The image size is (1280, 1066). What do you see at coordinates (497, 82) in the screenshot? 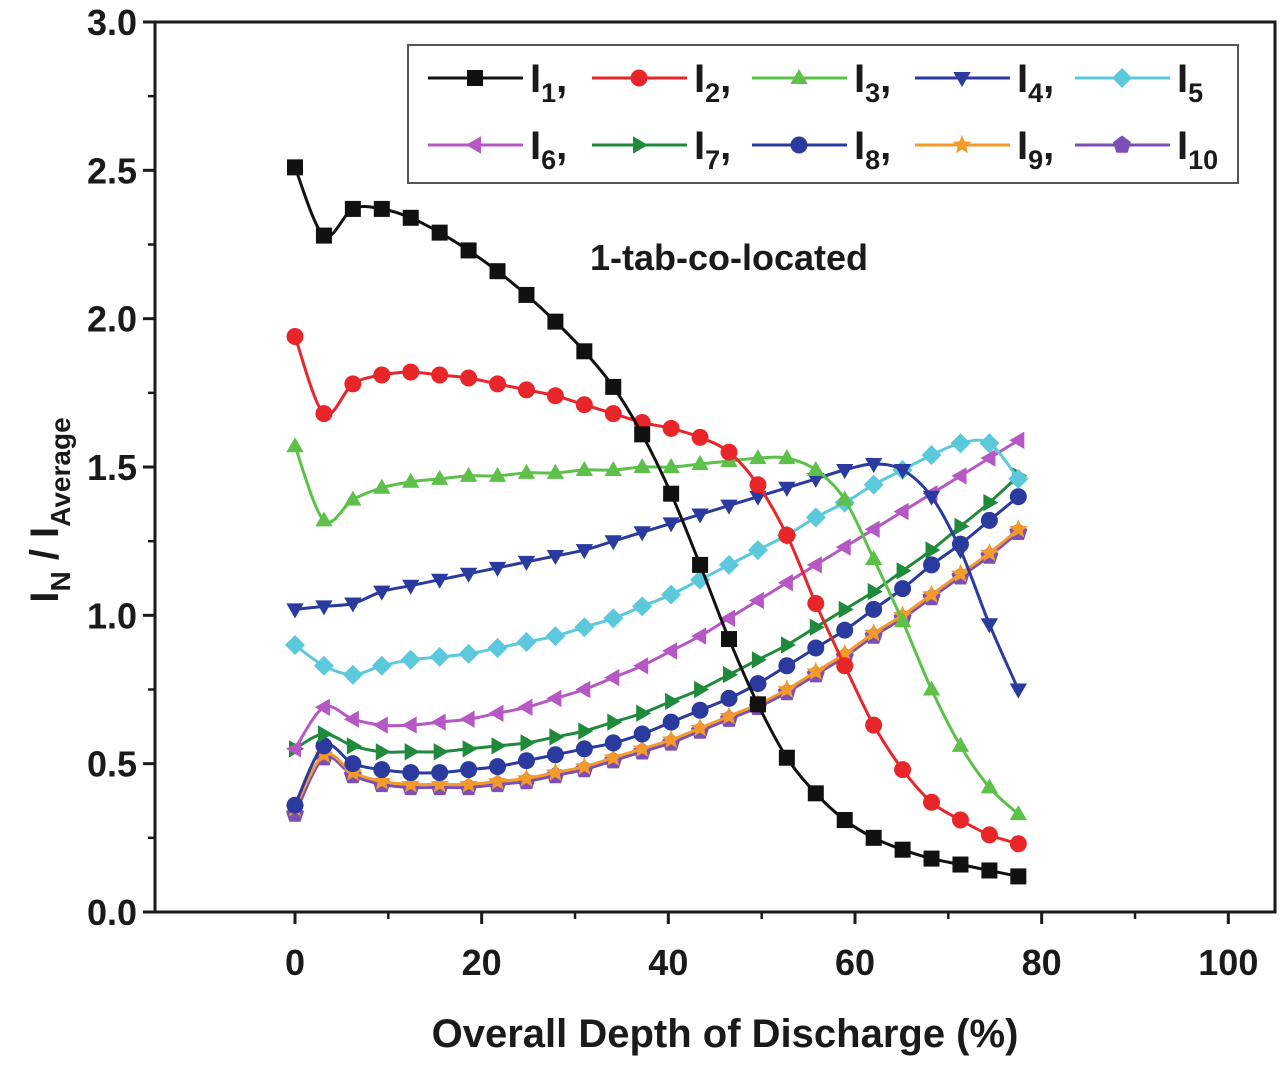
I see `legend-item-i1: I1,` at bounding box center [497, 82].